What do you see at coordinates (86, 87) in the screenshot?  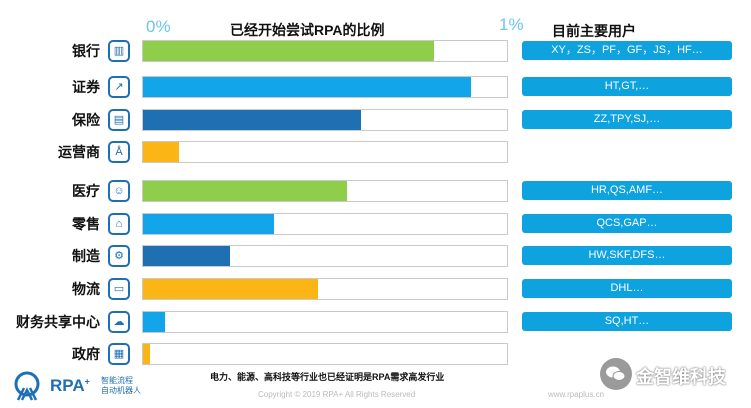 I see `category-label: 证券` at bounding box center [86, 87].